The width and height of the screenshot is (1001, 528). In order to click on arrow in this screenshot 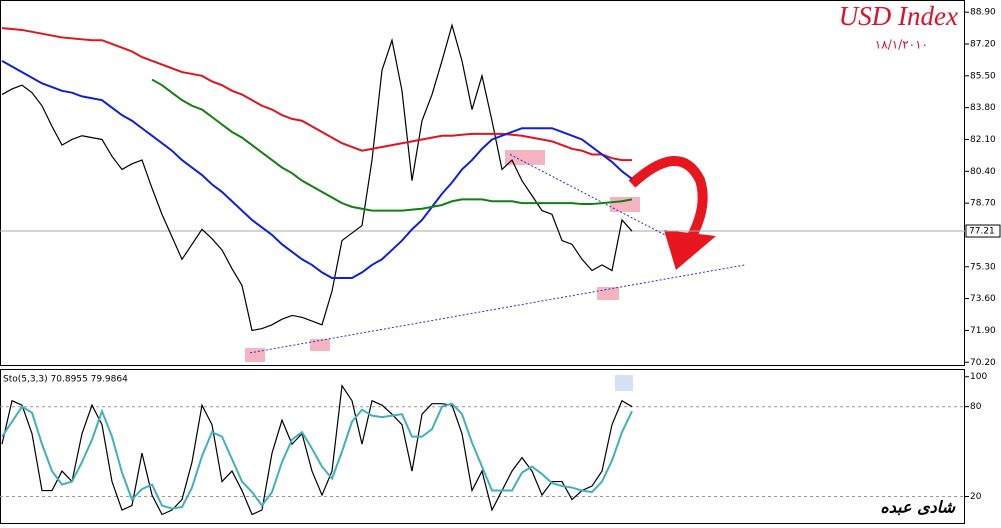, I will do `click(668, 197)`.